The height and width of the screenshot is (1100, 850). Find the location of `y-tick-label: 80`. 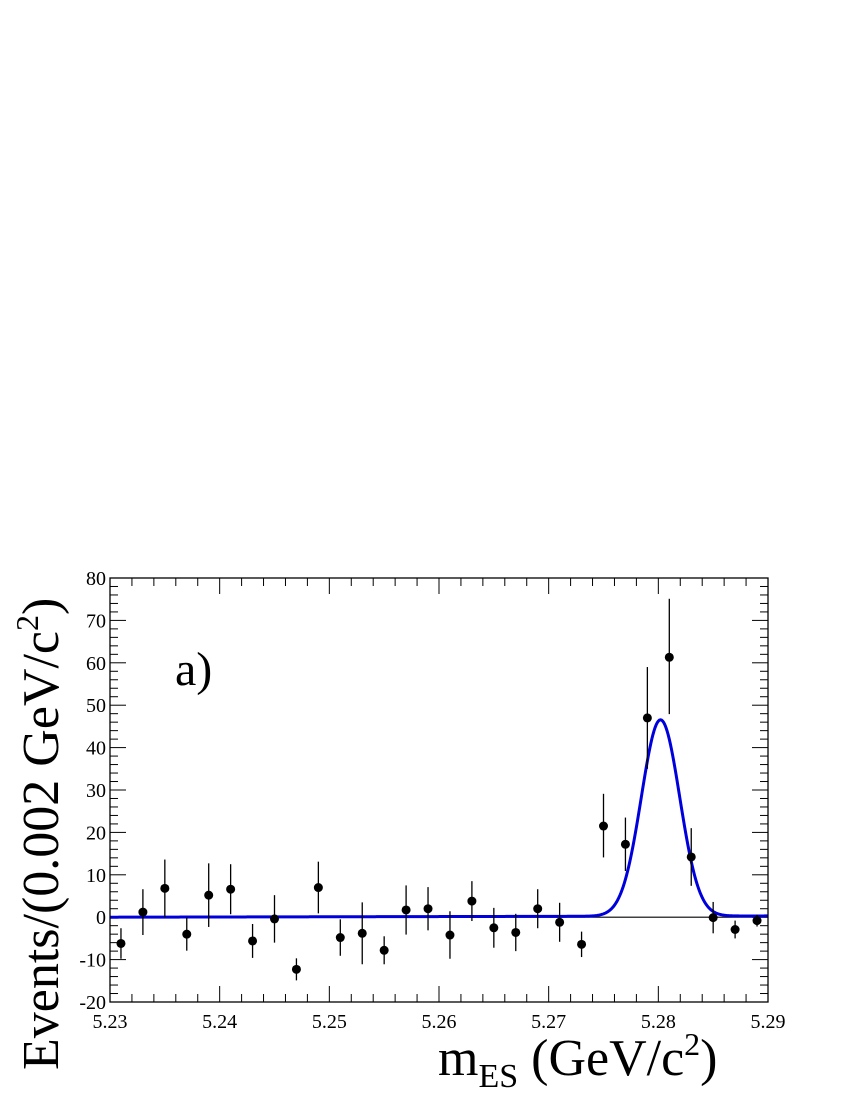

y-tick-label: 80 is located at coordinates (96, 579).